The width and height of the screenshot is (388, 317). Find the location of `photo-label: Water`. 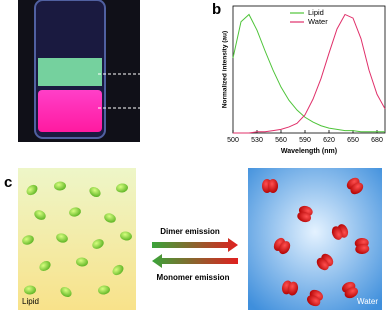

photo-label: Water is located at coordinates (160, 108).